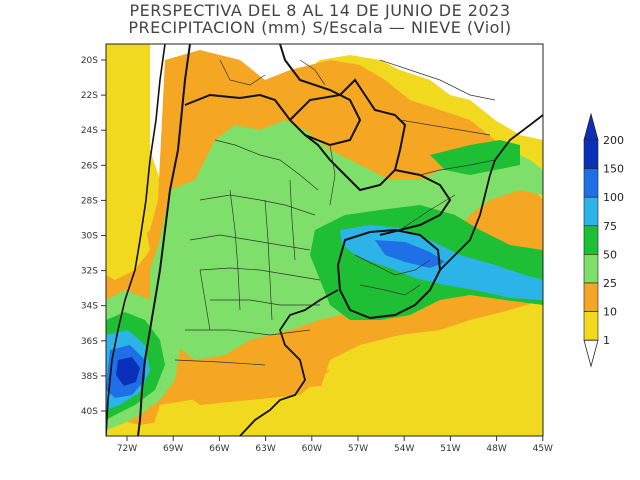 Image resolution: width=640 pixels, height=480 pixels. What do you see at coordinates (89, 166) in the screenshot?
I see `lat-tick-label: 26S` at bounding box center [89, 166].